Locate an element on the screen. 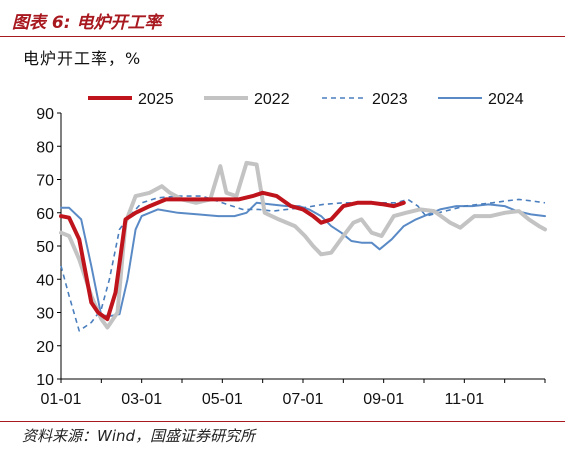 This screenshot has height=453, width=565. y-tick-label: 10 is located at coordinates (45, 380).